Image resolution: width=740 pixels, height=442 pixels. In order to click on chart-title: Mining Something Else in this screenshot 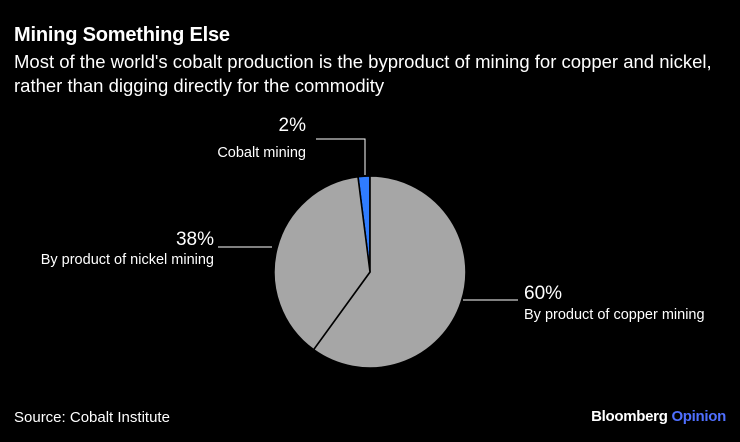, I will do `click(122, 35)`.